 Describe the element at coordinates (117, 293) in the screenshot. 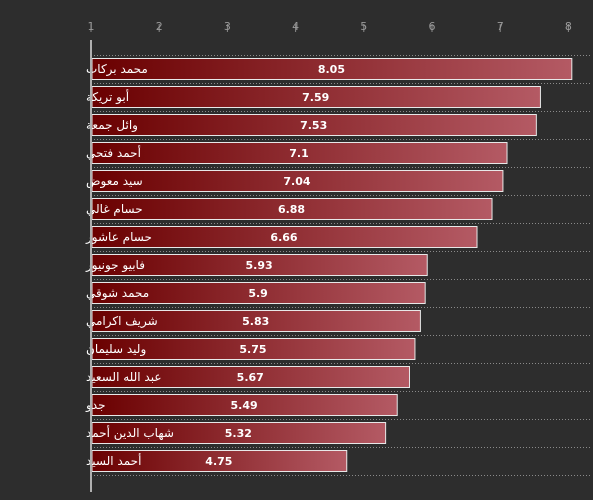

I see `category-label: محمد شوقي` at that location.